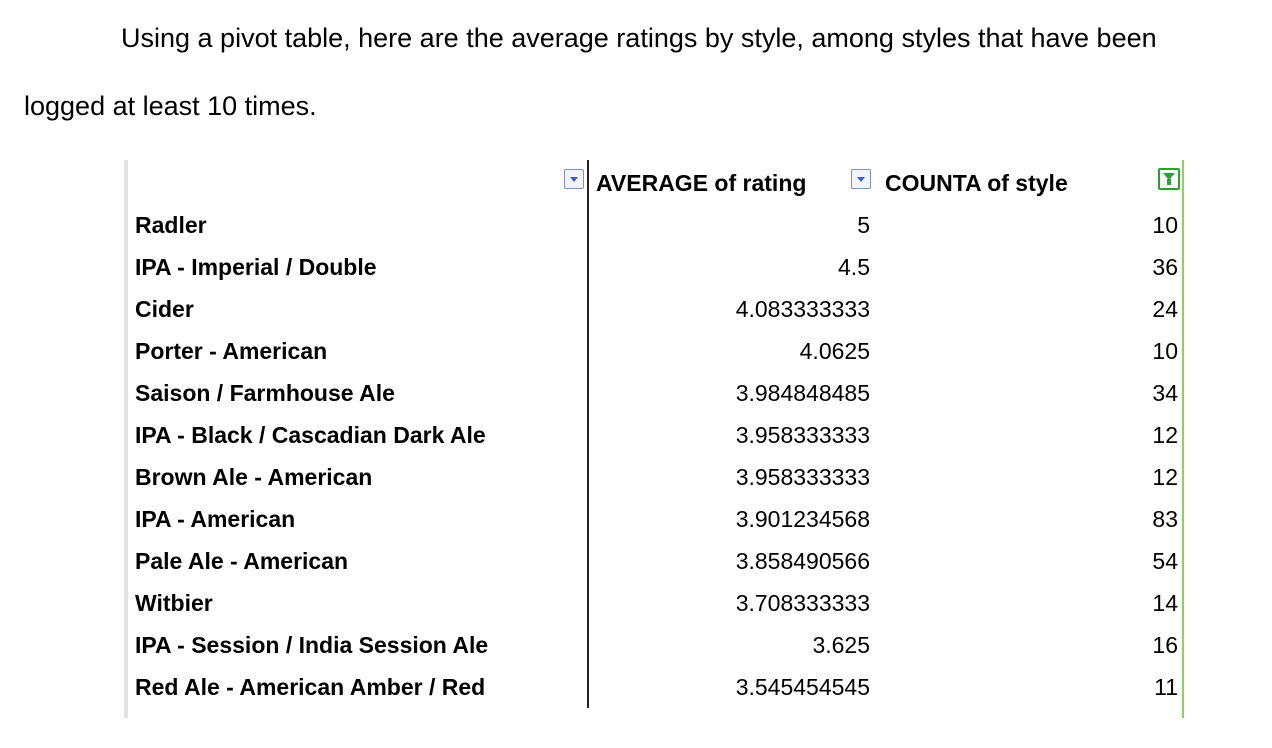 Image resolution: width=1272 pixels, height=748 pixels. Describe the element at coordinates (1165, 309) in the screenshot. I see `style-count-cell: 24` at that location.